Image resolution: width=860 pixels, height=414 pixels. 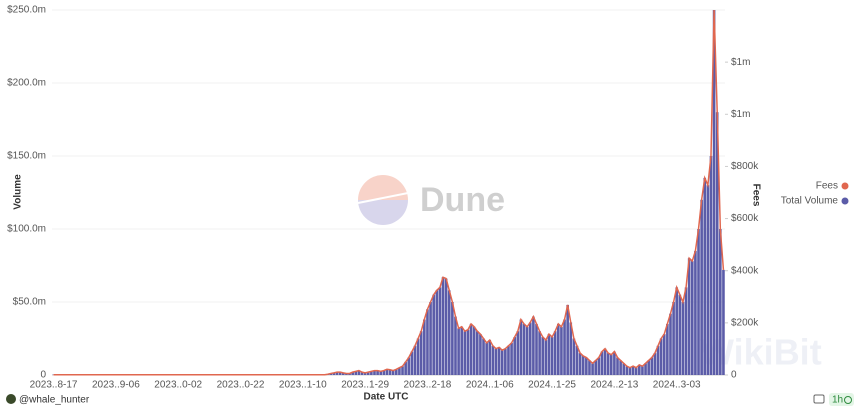 What do you see at coordinates (365, 385) in the screenshot?
I see `x-tick-label: 2023..1-29` at bounding box center [365, 385].